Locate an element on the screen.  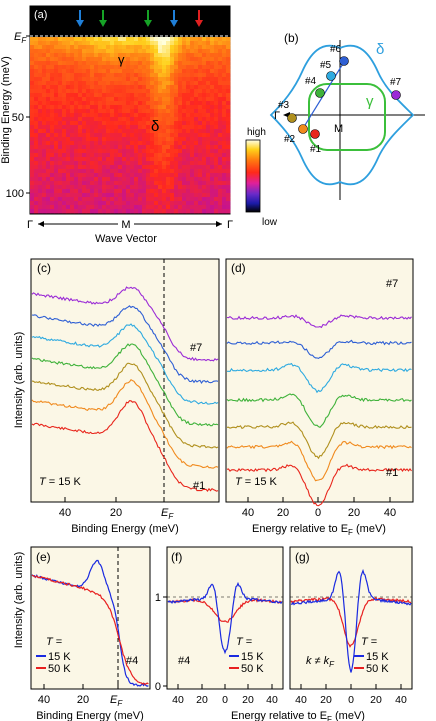
x-arrowhead-left is located at coordinates (41, 224).